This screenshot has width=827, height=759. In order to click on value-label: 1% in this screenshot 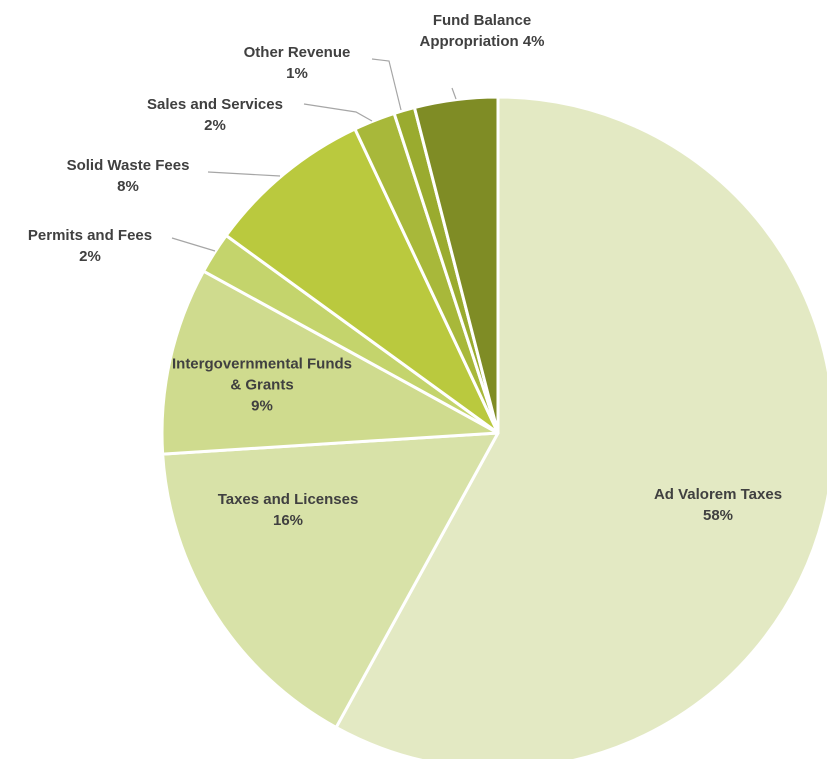, I will do `click(297, 73)`.